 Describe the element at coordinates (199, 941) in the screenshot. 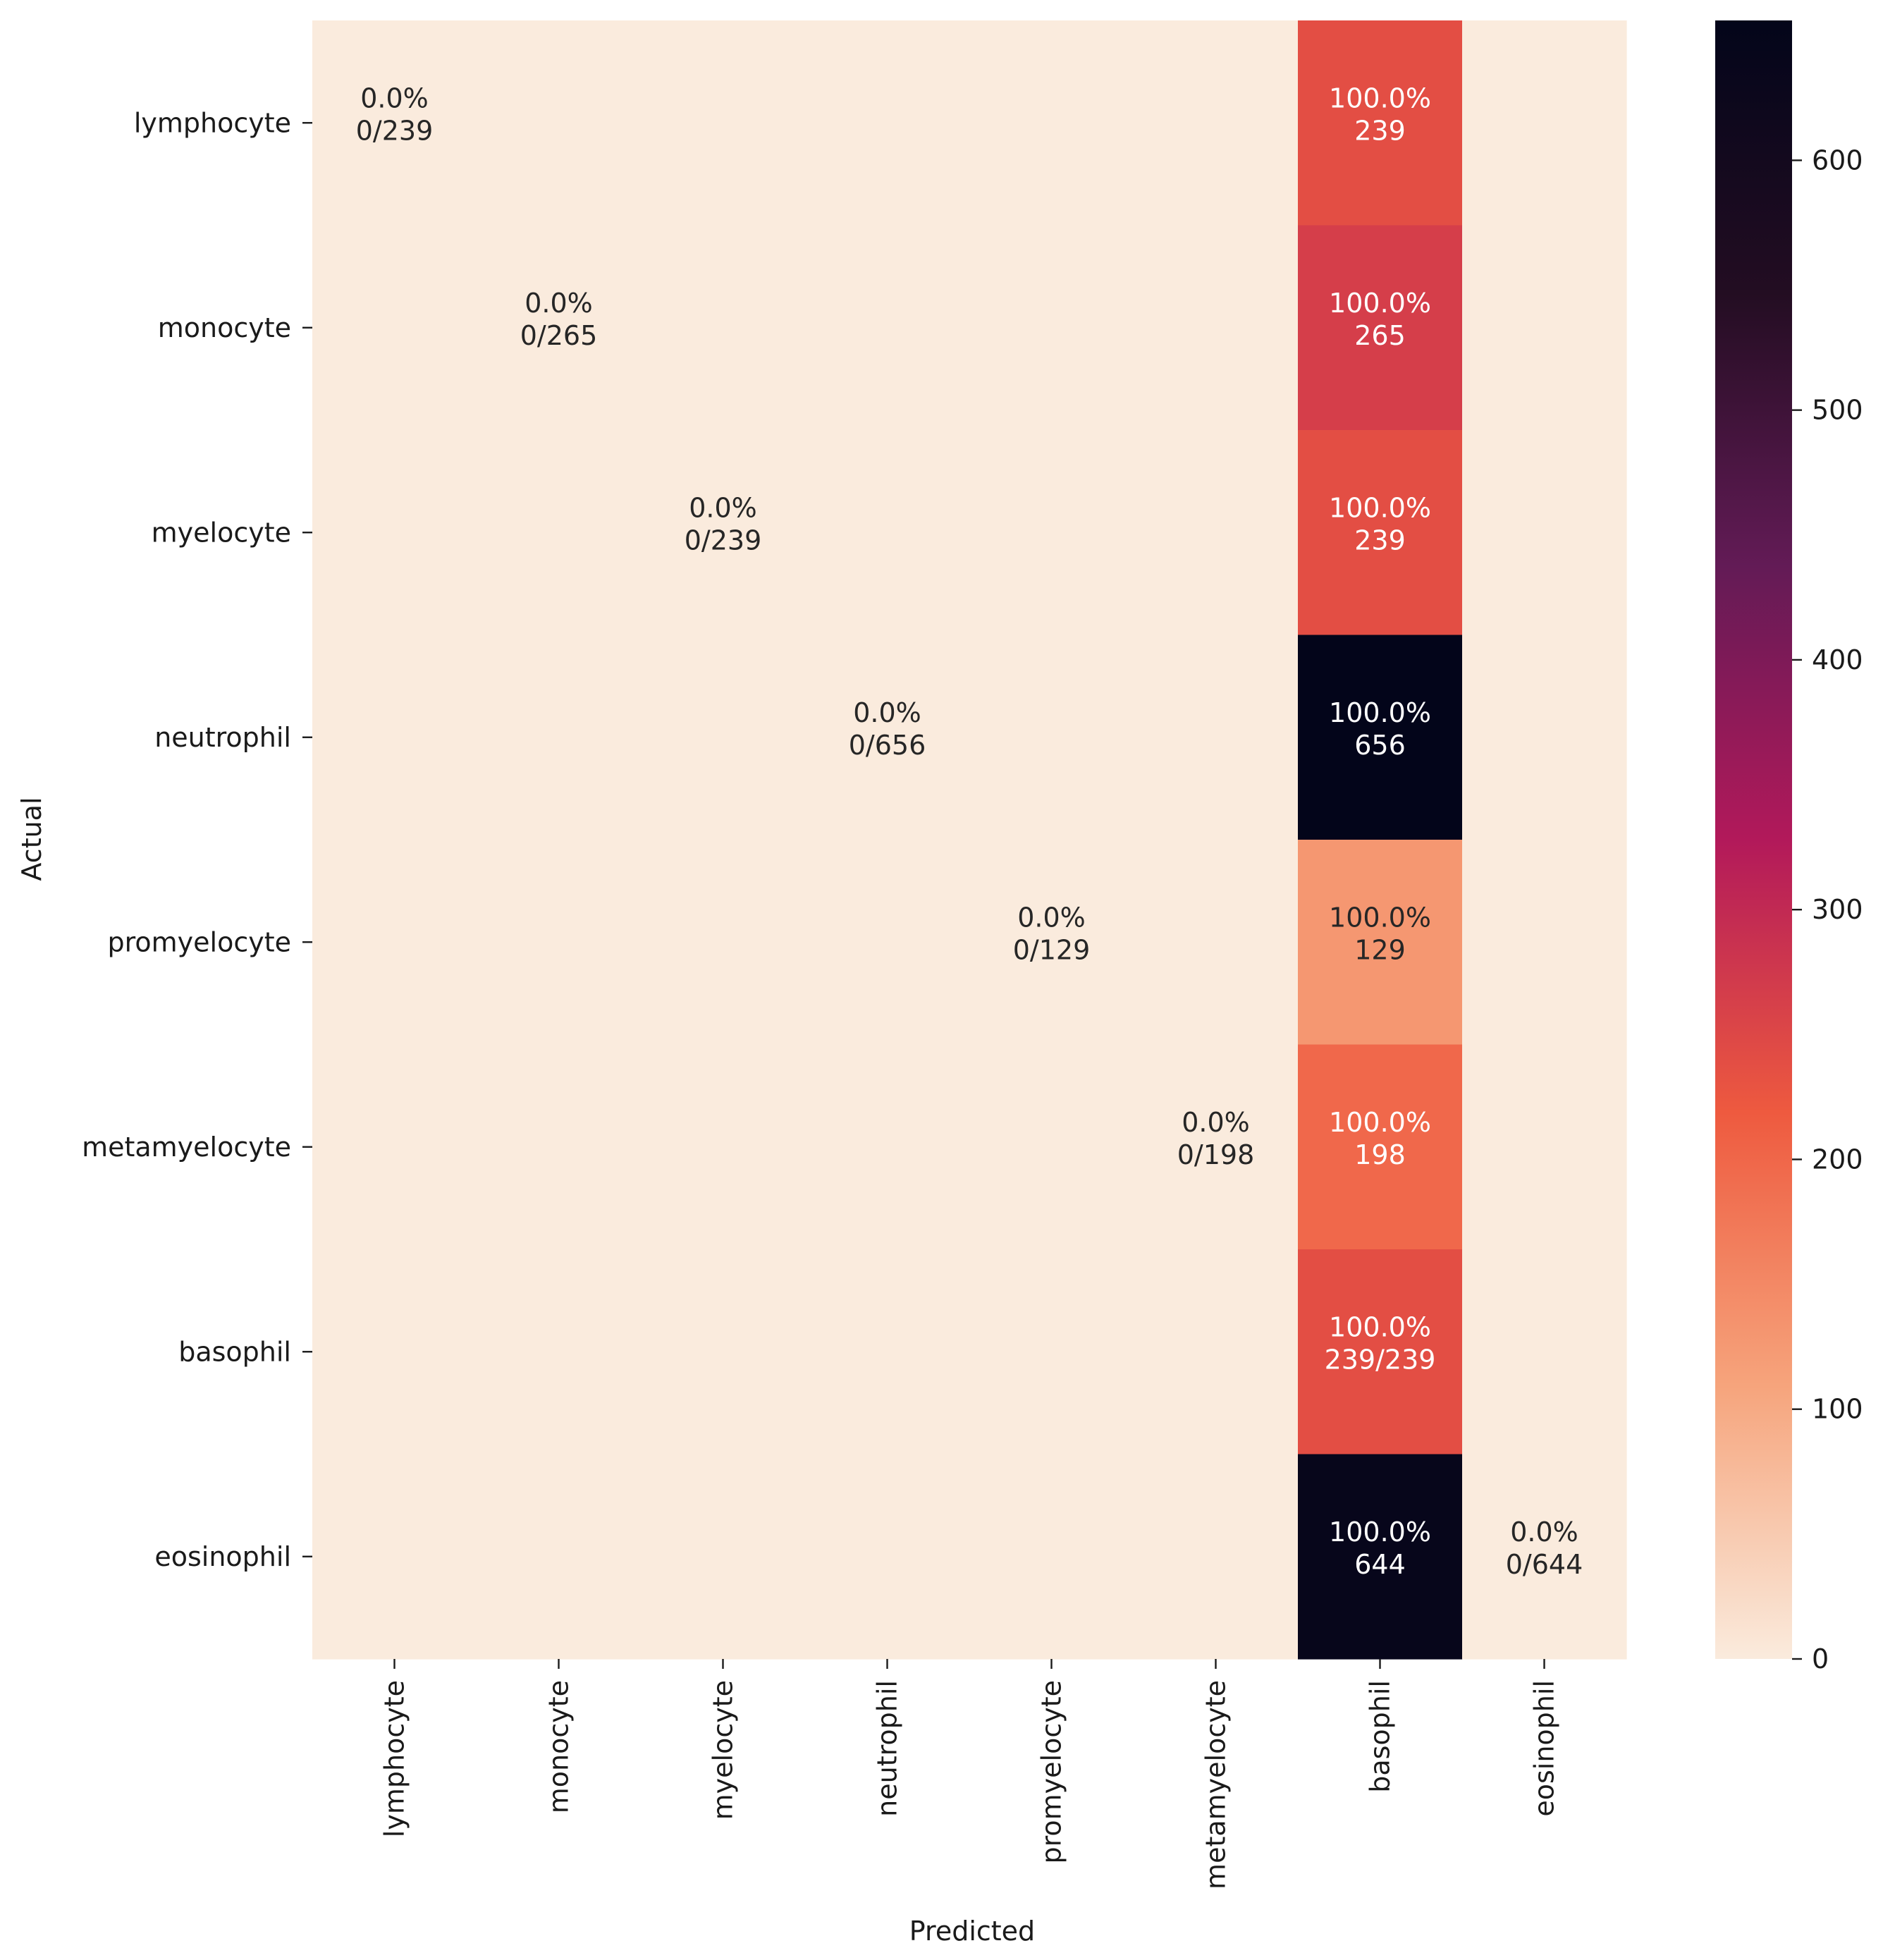

I see `y-tick-label-promyelocyte: promyelocyte` at that location.